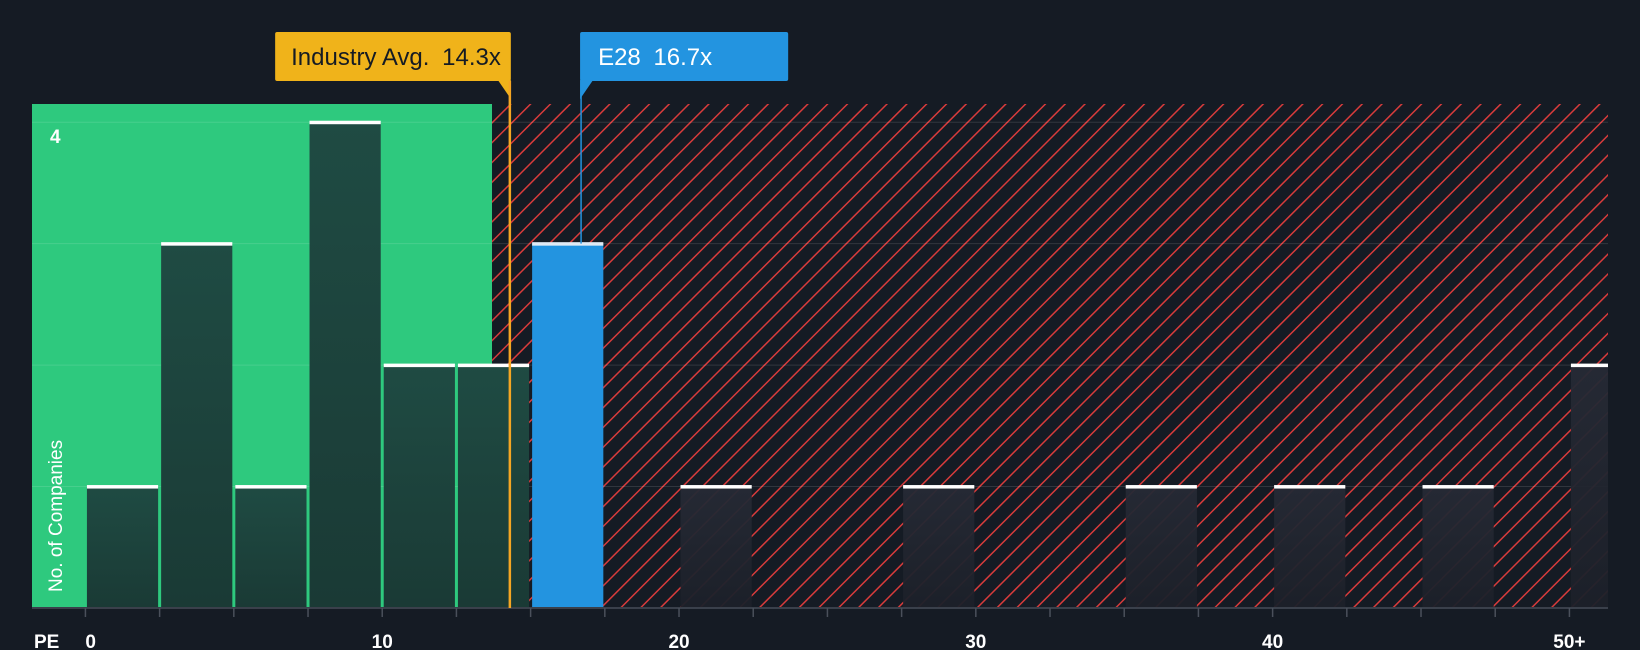 The height and width of the screenshot is (650, 1640). What do you see at coordinates (46, 641) in the screenshot?
I see `x-axis-name: PE` at bounding box center [46, 641].